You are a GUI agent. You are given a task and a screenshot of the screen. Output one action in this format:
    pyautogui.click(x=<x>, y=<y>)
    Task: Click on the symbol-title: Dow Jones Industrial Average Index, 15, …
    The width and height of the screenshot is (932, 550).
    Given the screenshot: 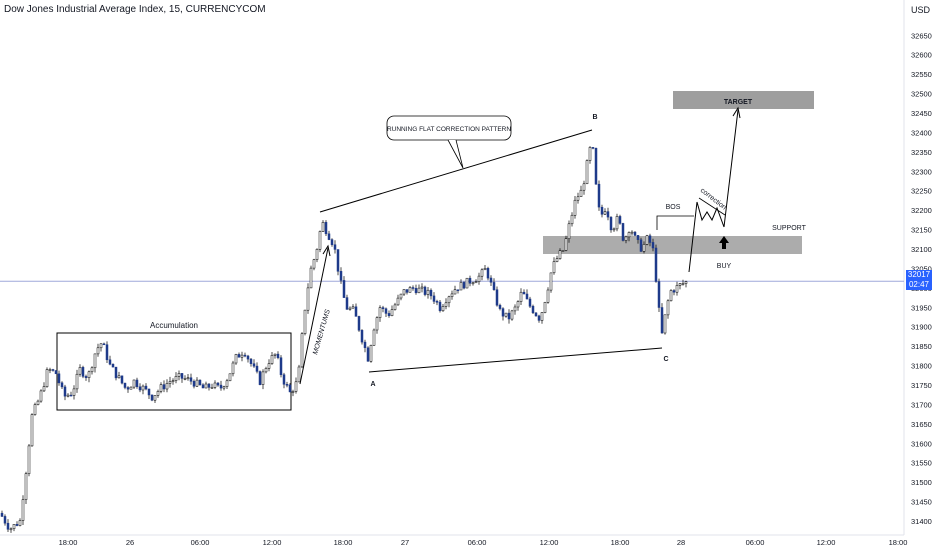 What is the action you would take?
    pyautogui.click(x=135, y=9)
    